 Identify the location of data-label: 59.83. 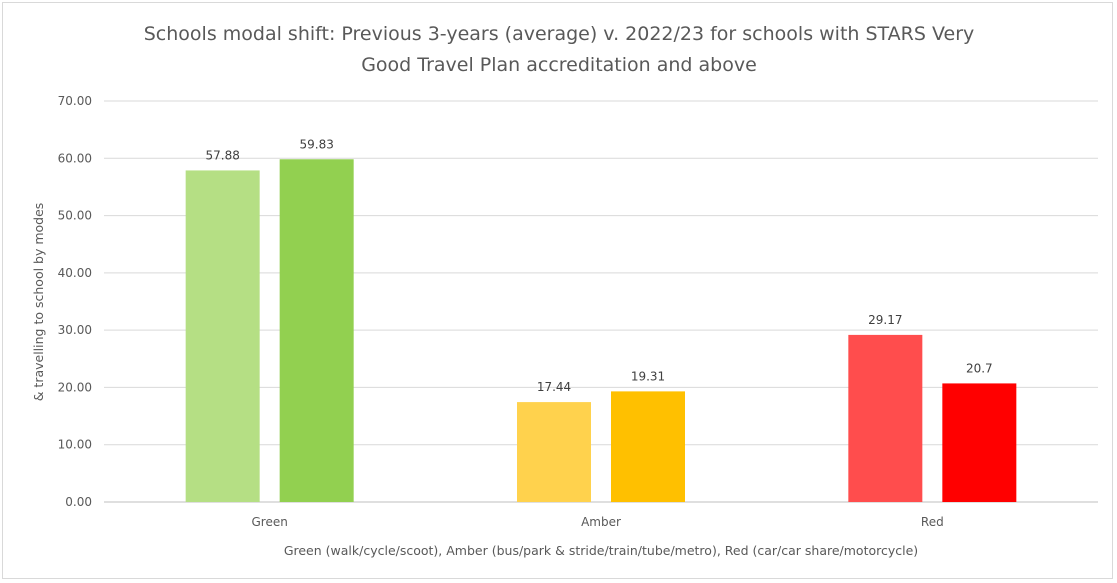
(316, 144).